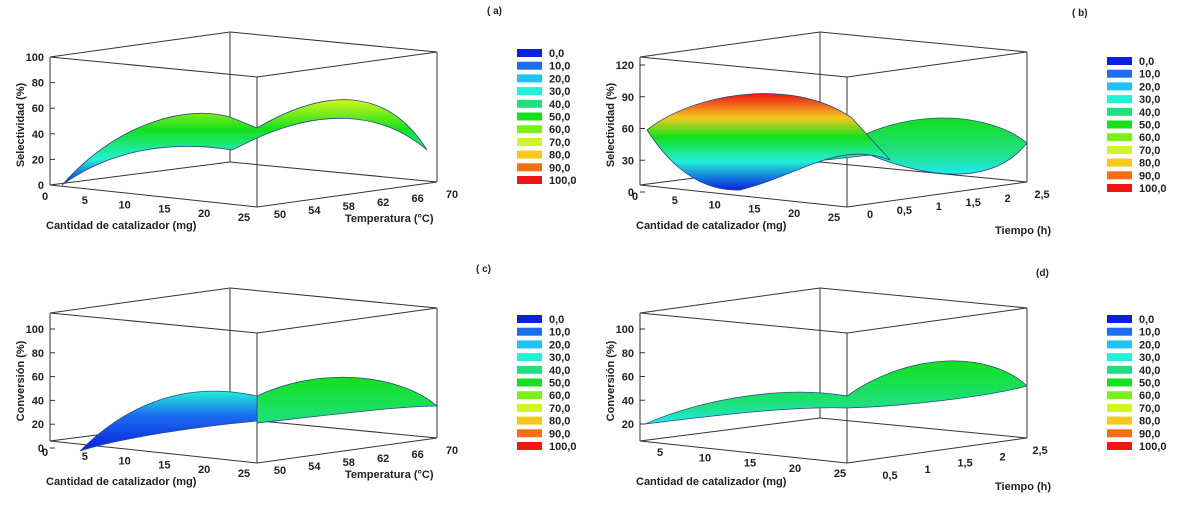 The width and height of the screenshot is (1182, 511). What do you see at coordinates (452, 195) in the screenshot?
I see `y-tick-label: 70` at bounding box center [452, 195].